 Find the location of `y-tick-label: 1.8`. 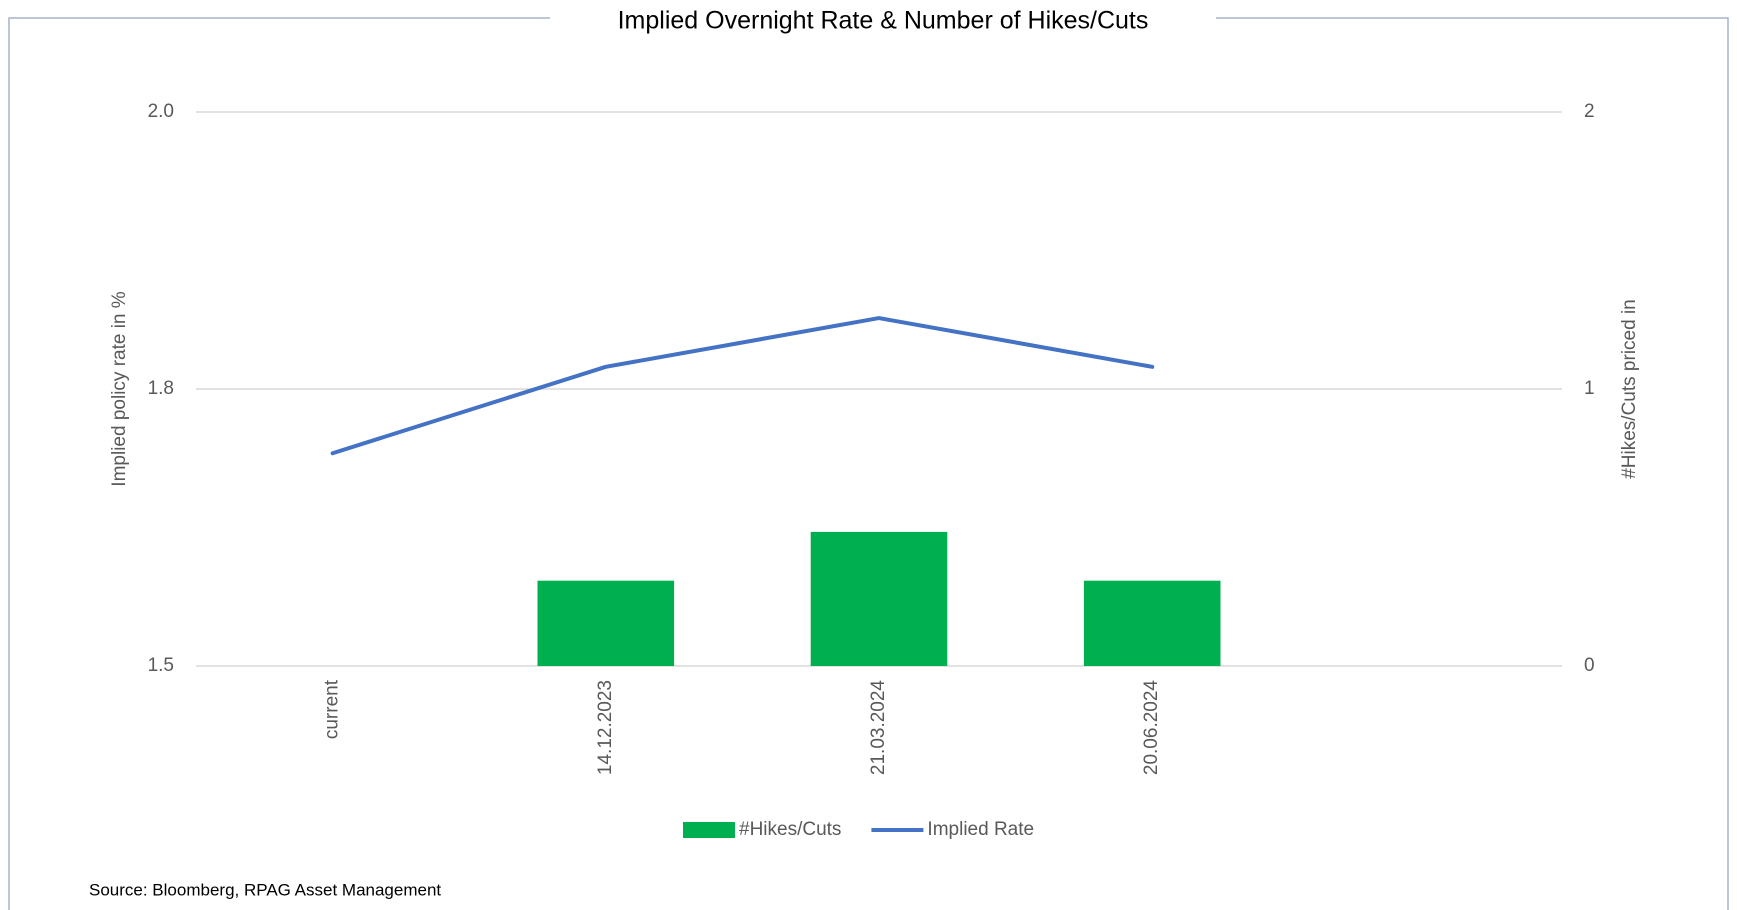

y-tick-label: 1.8 is located at coordinates (161, 388).